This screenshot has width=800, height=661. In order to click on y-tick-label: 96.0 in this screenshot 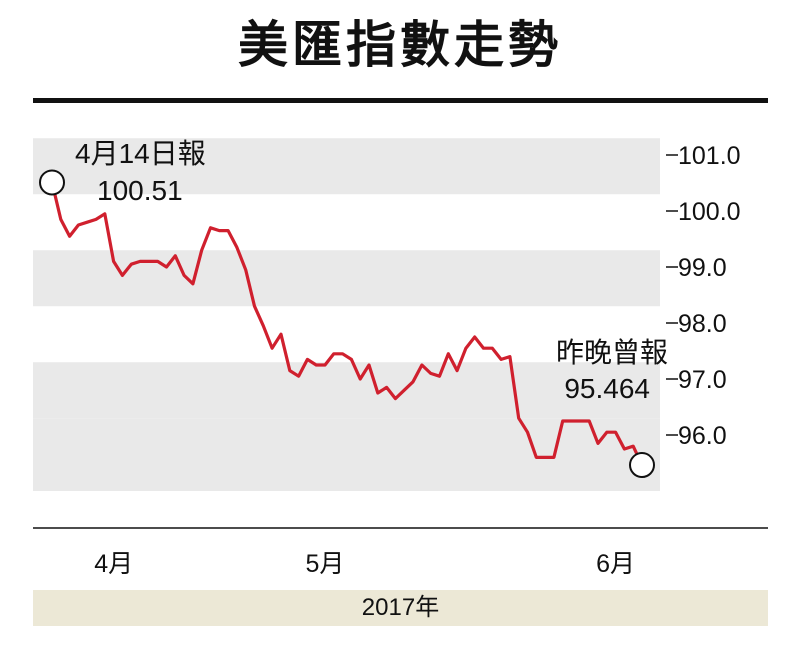, I will do `click(702, 436)`.